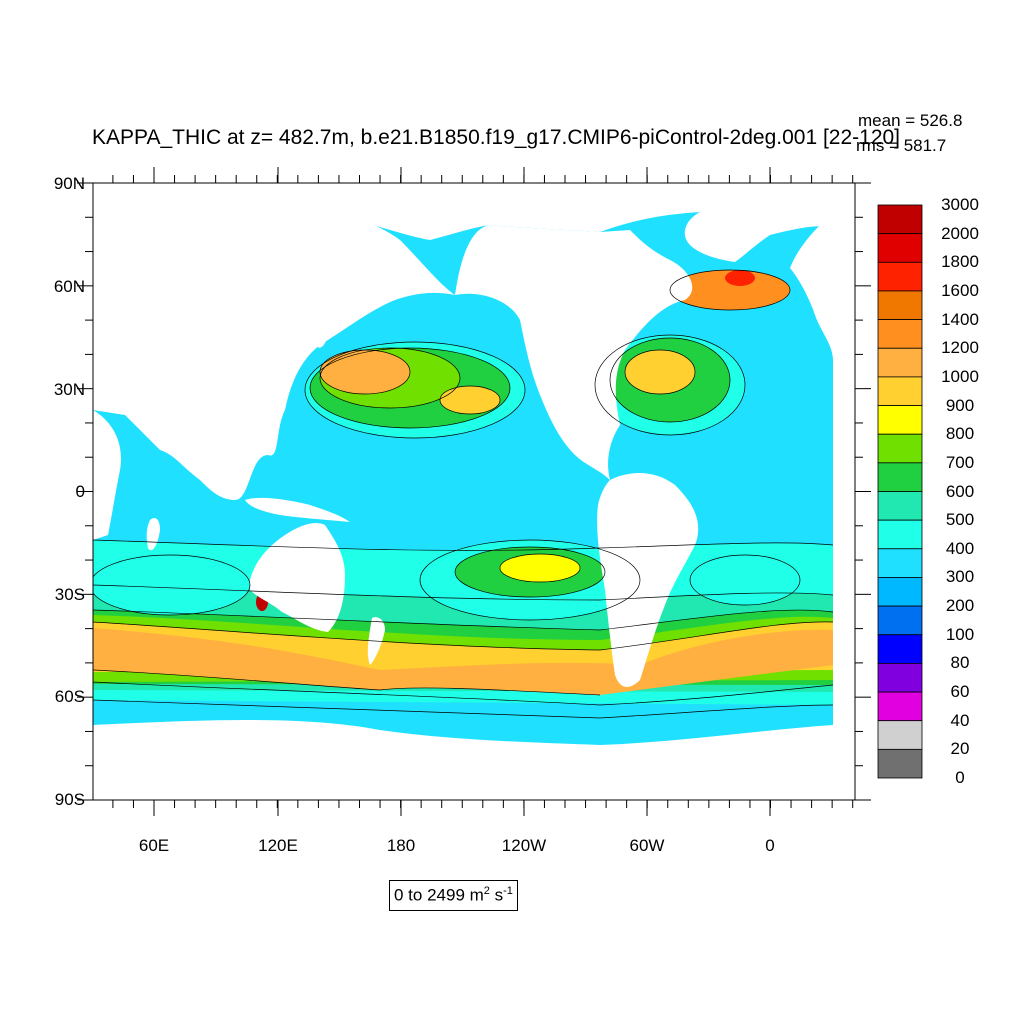 The image size is (1024, 1024). Describe the element at coordinates (901, 145) in the screenshot. I see `rms-stat: rms = 581.7` at that location.